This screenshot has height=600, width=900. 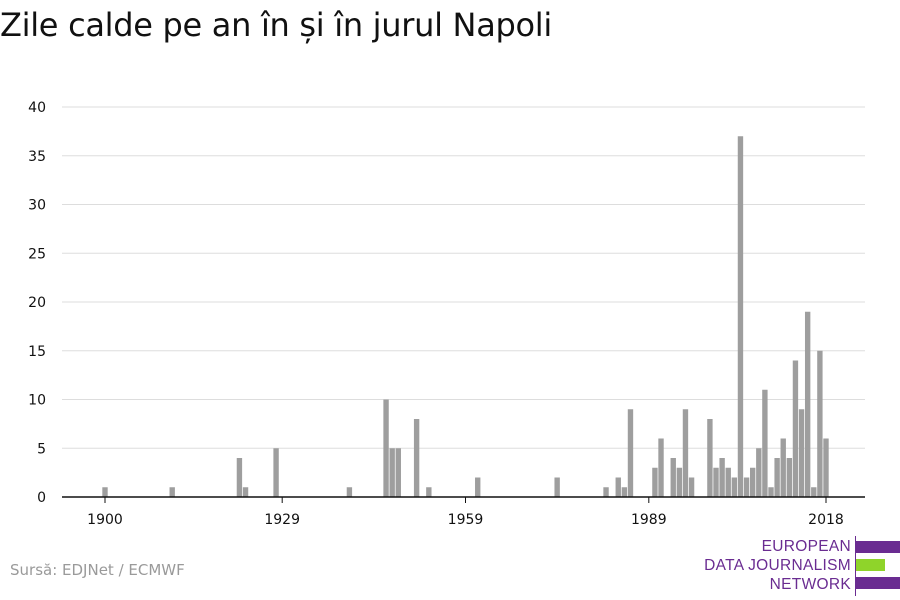 I want to click on logo-bar-middle, so click(x=870, y=565).